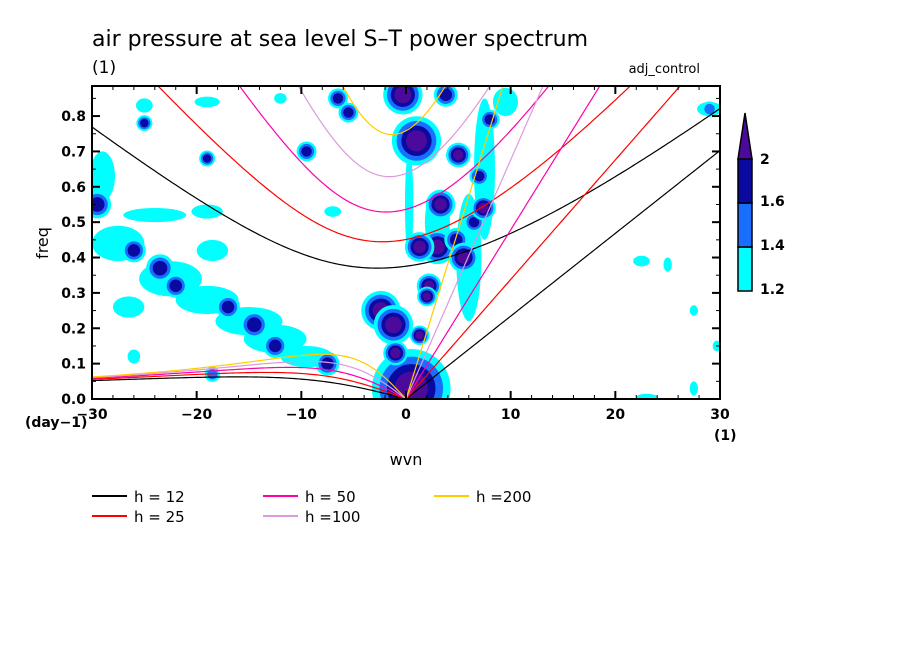 Image resolution: width=904 pixels, height=654 pixels. Describe the element at coordinates (311, 507) in the screenshot. I see `legend: h = 12 h = 25 h = 50 h =100 h =200` at that location.